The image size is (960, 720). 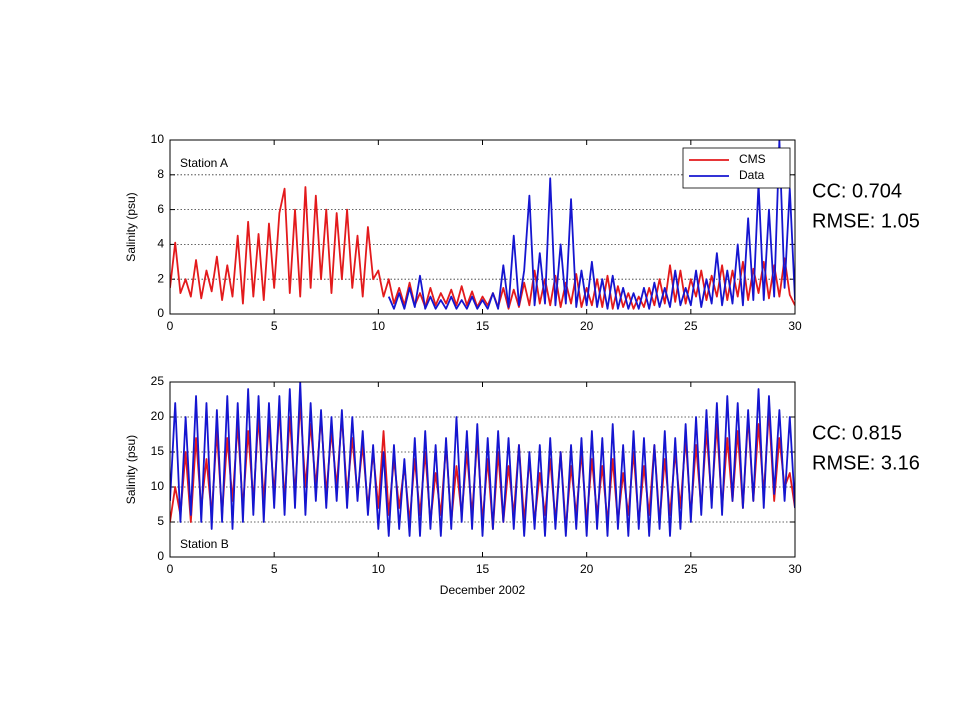 I want to click on y-tick-label: 2, so click(x=160, y=278).